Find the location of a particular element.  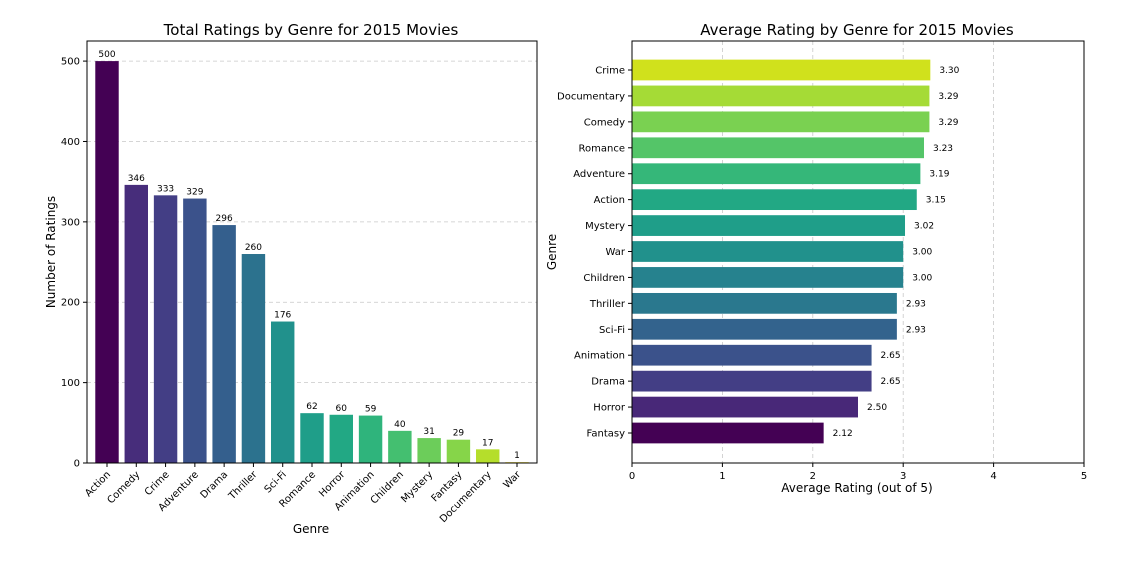

y-tick-label: Crime is located at coordinates (610, 71).